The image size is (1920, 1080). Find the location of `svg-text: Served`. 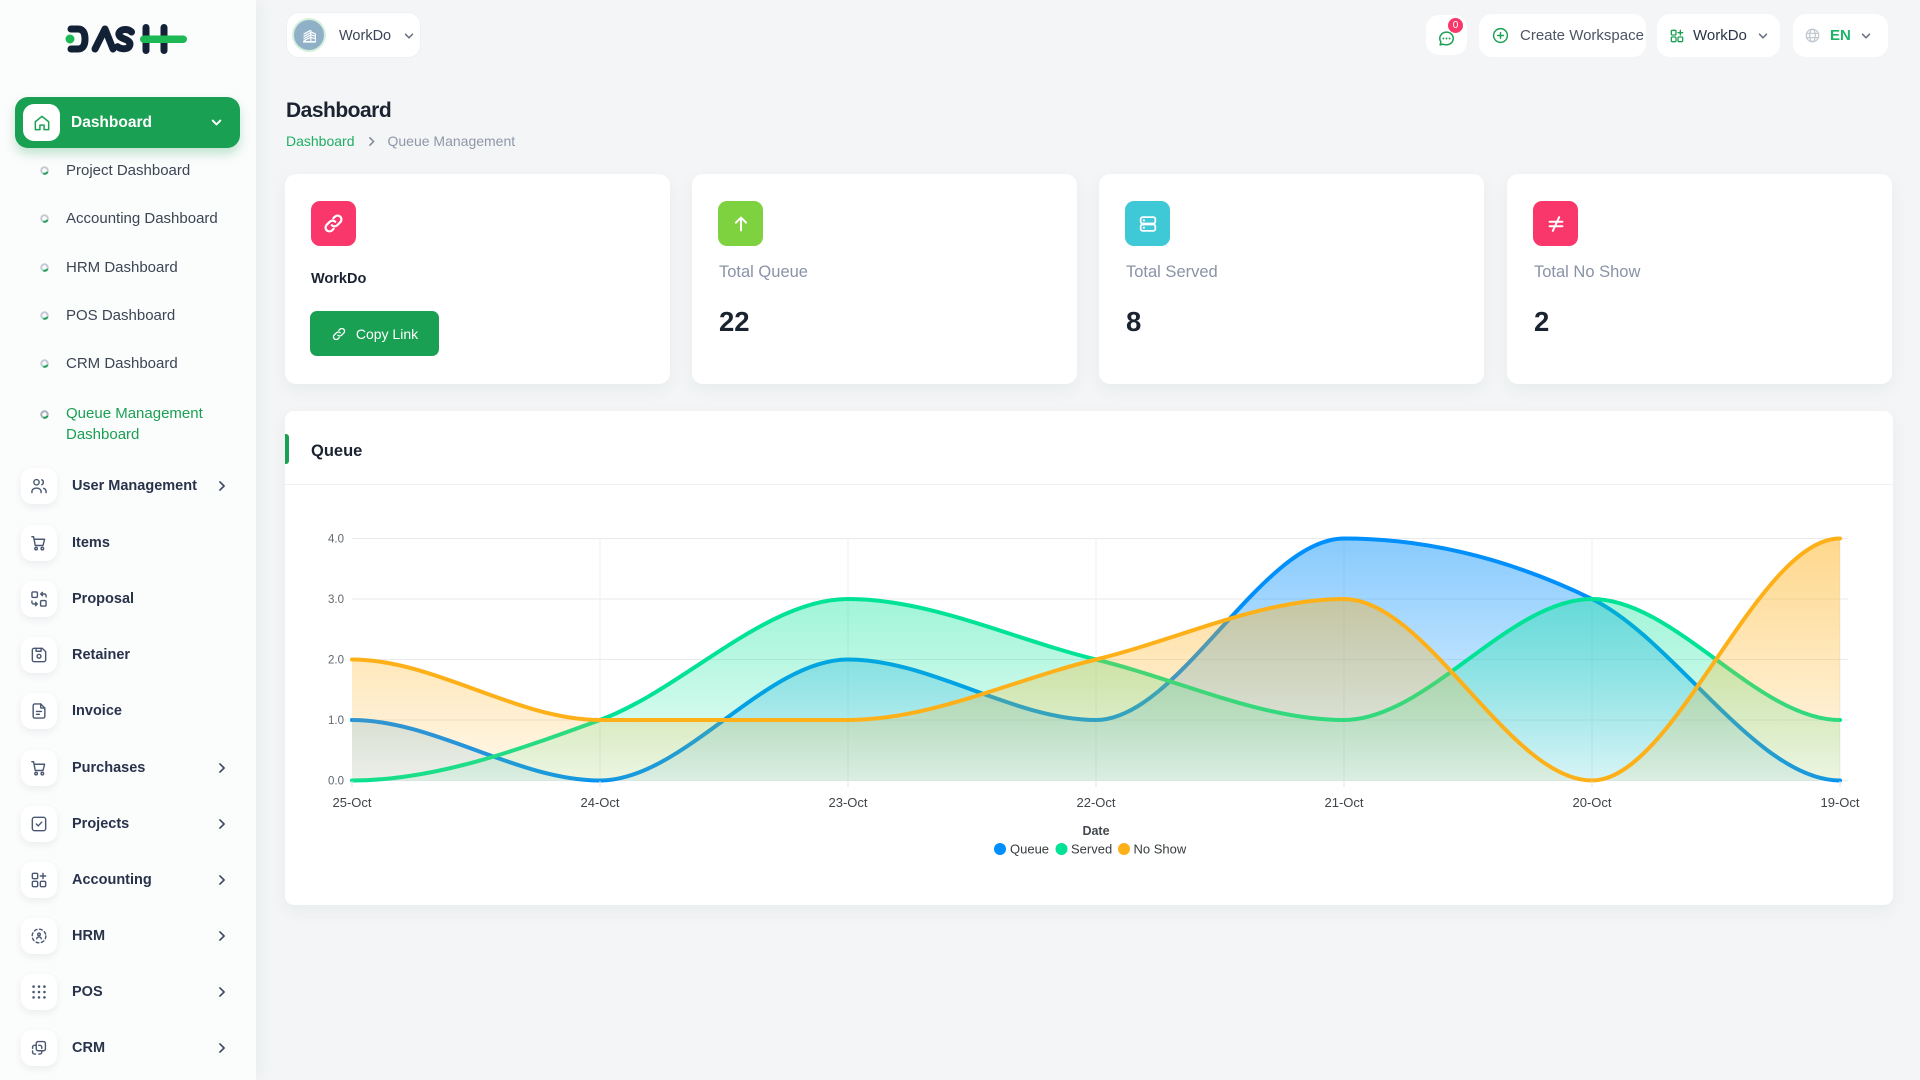

svg-text: Served is located at coordinates (1091, 849).